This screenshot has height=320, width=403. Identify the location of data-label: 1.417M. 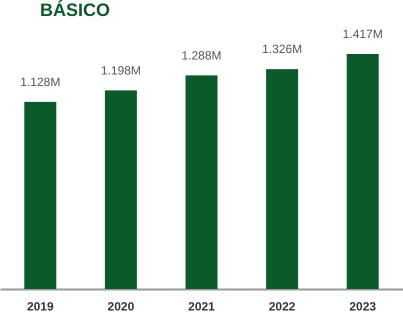
(362, 34).